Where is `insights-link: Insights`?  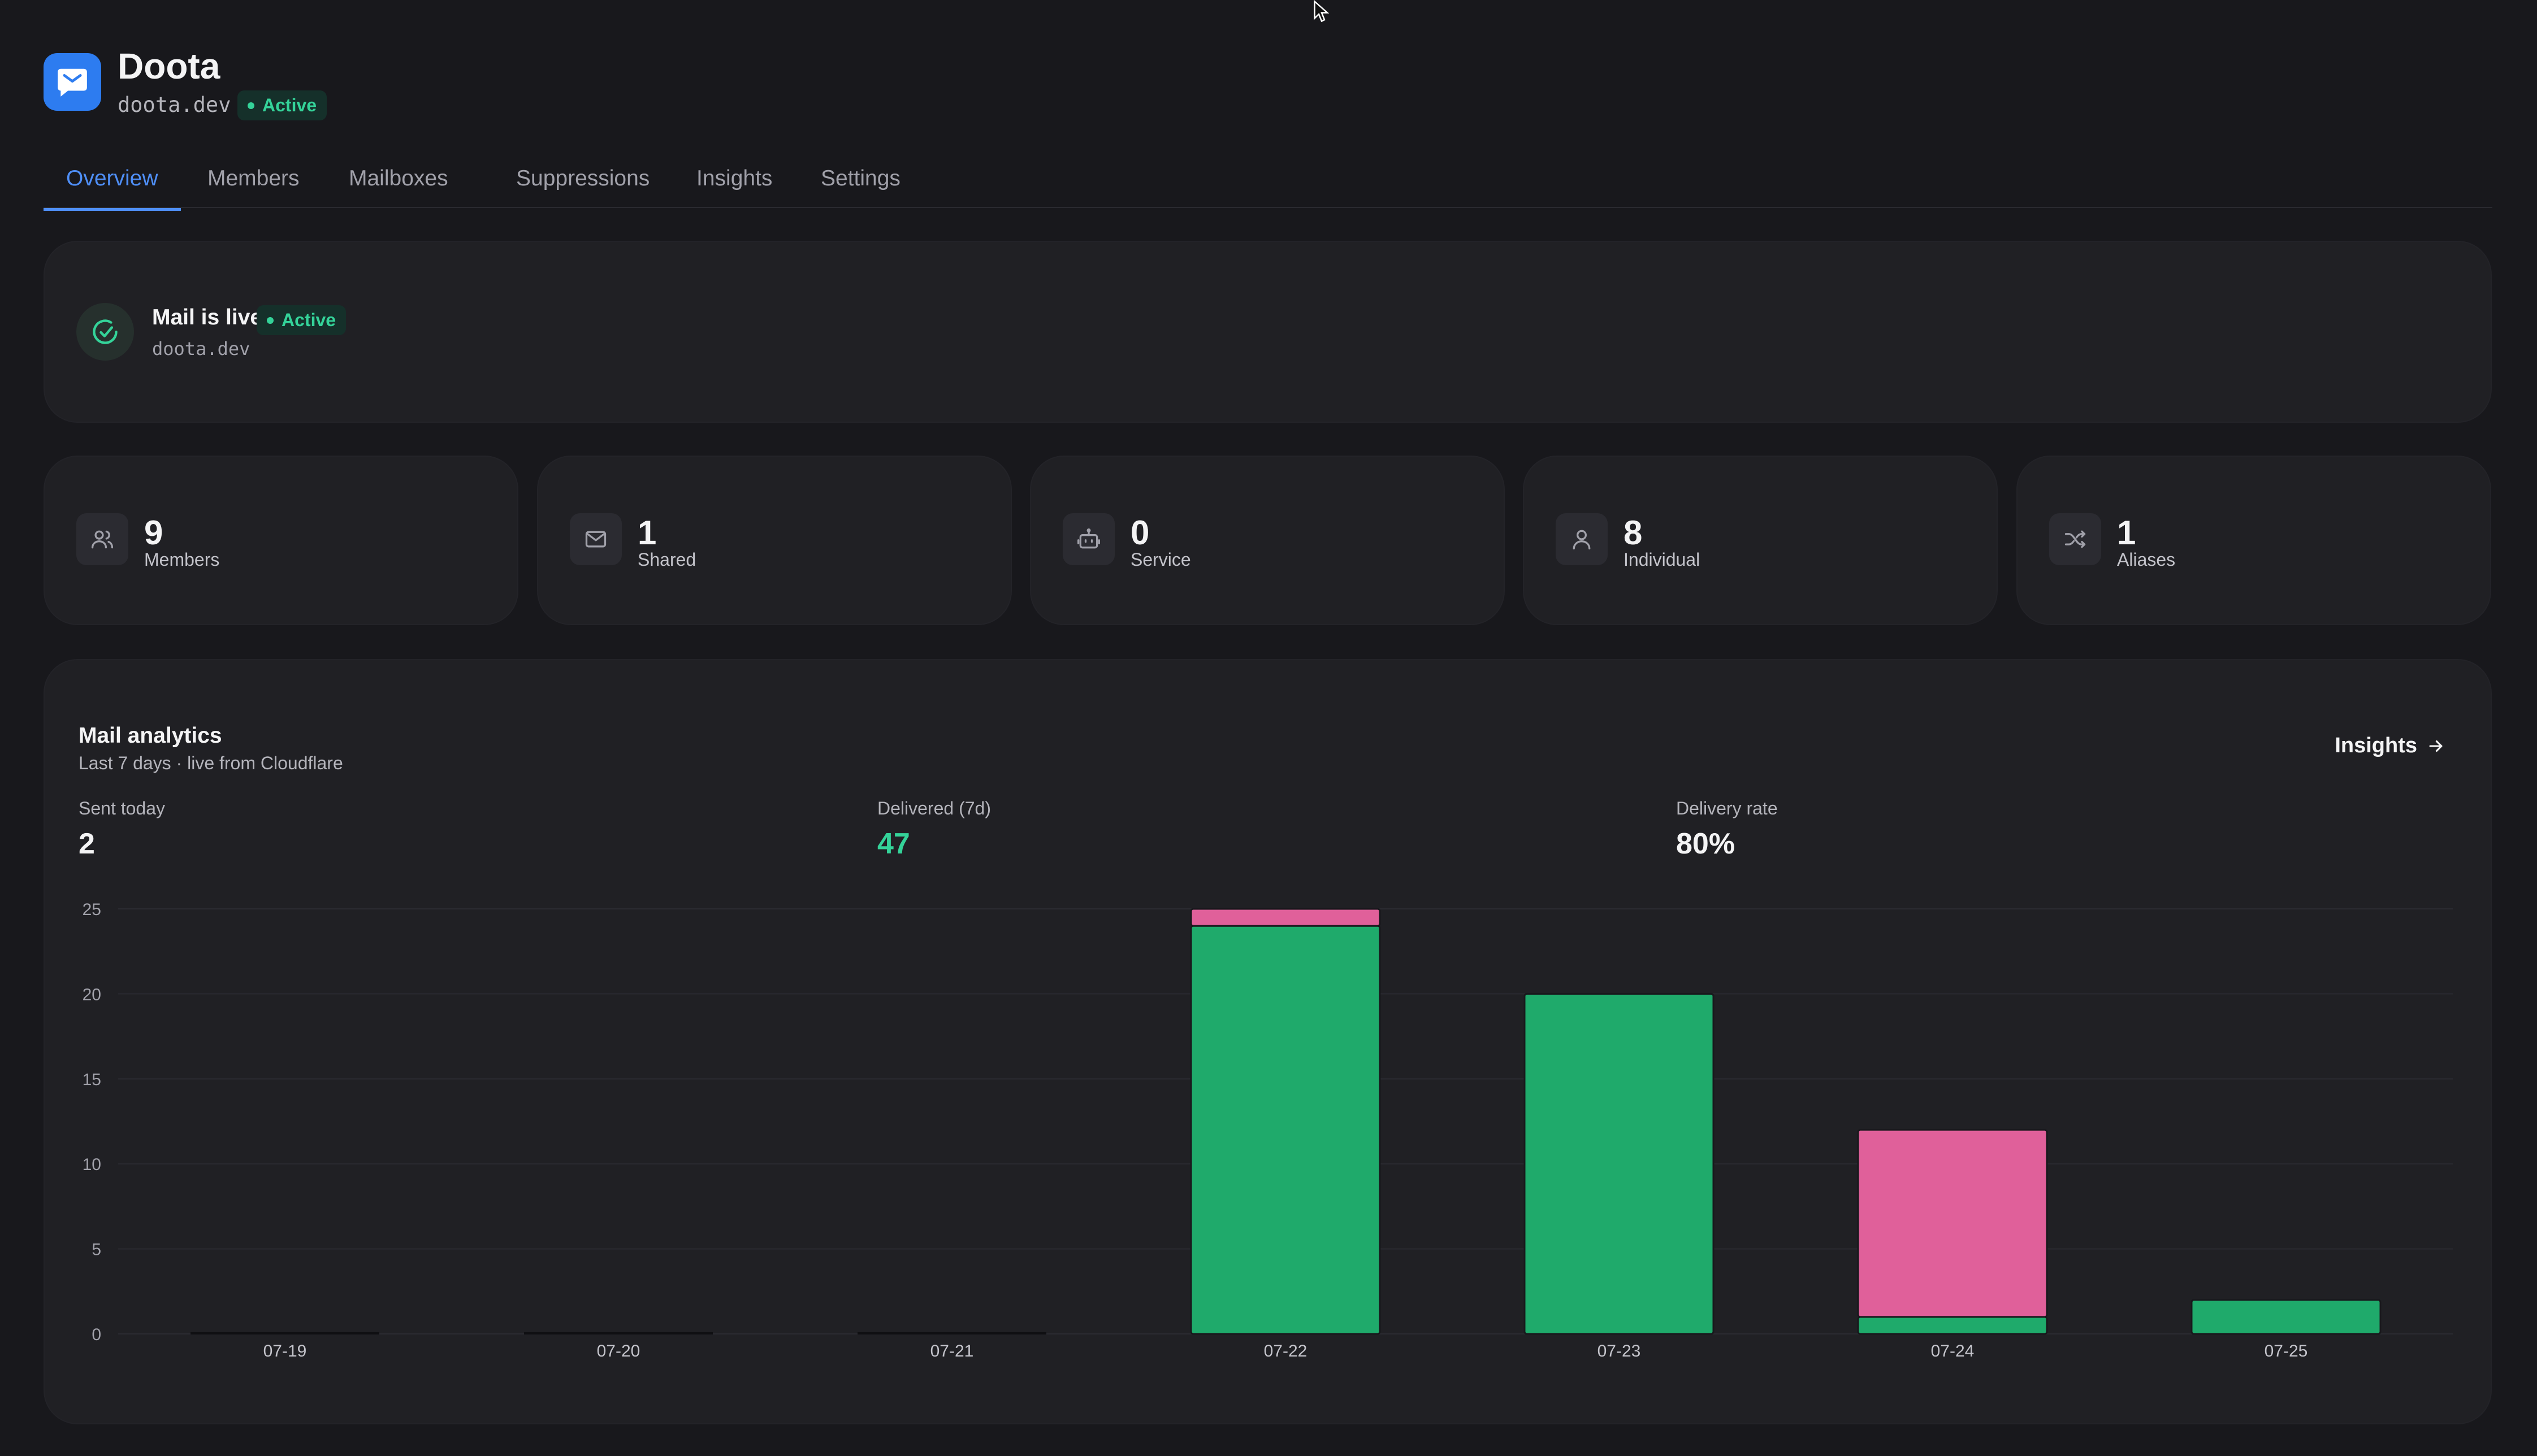
insights-link: Insights is located at coordinates (2390, 746).